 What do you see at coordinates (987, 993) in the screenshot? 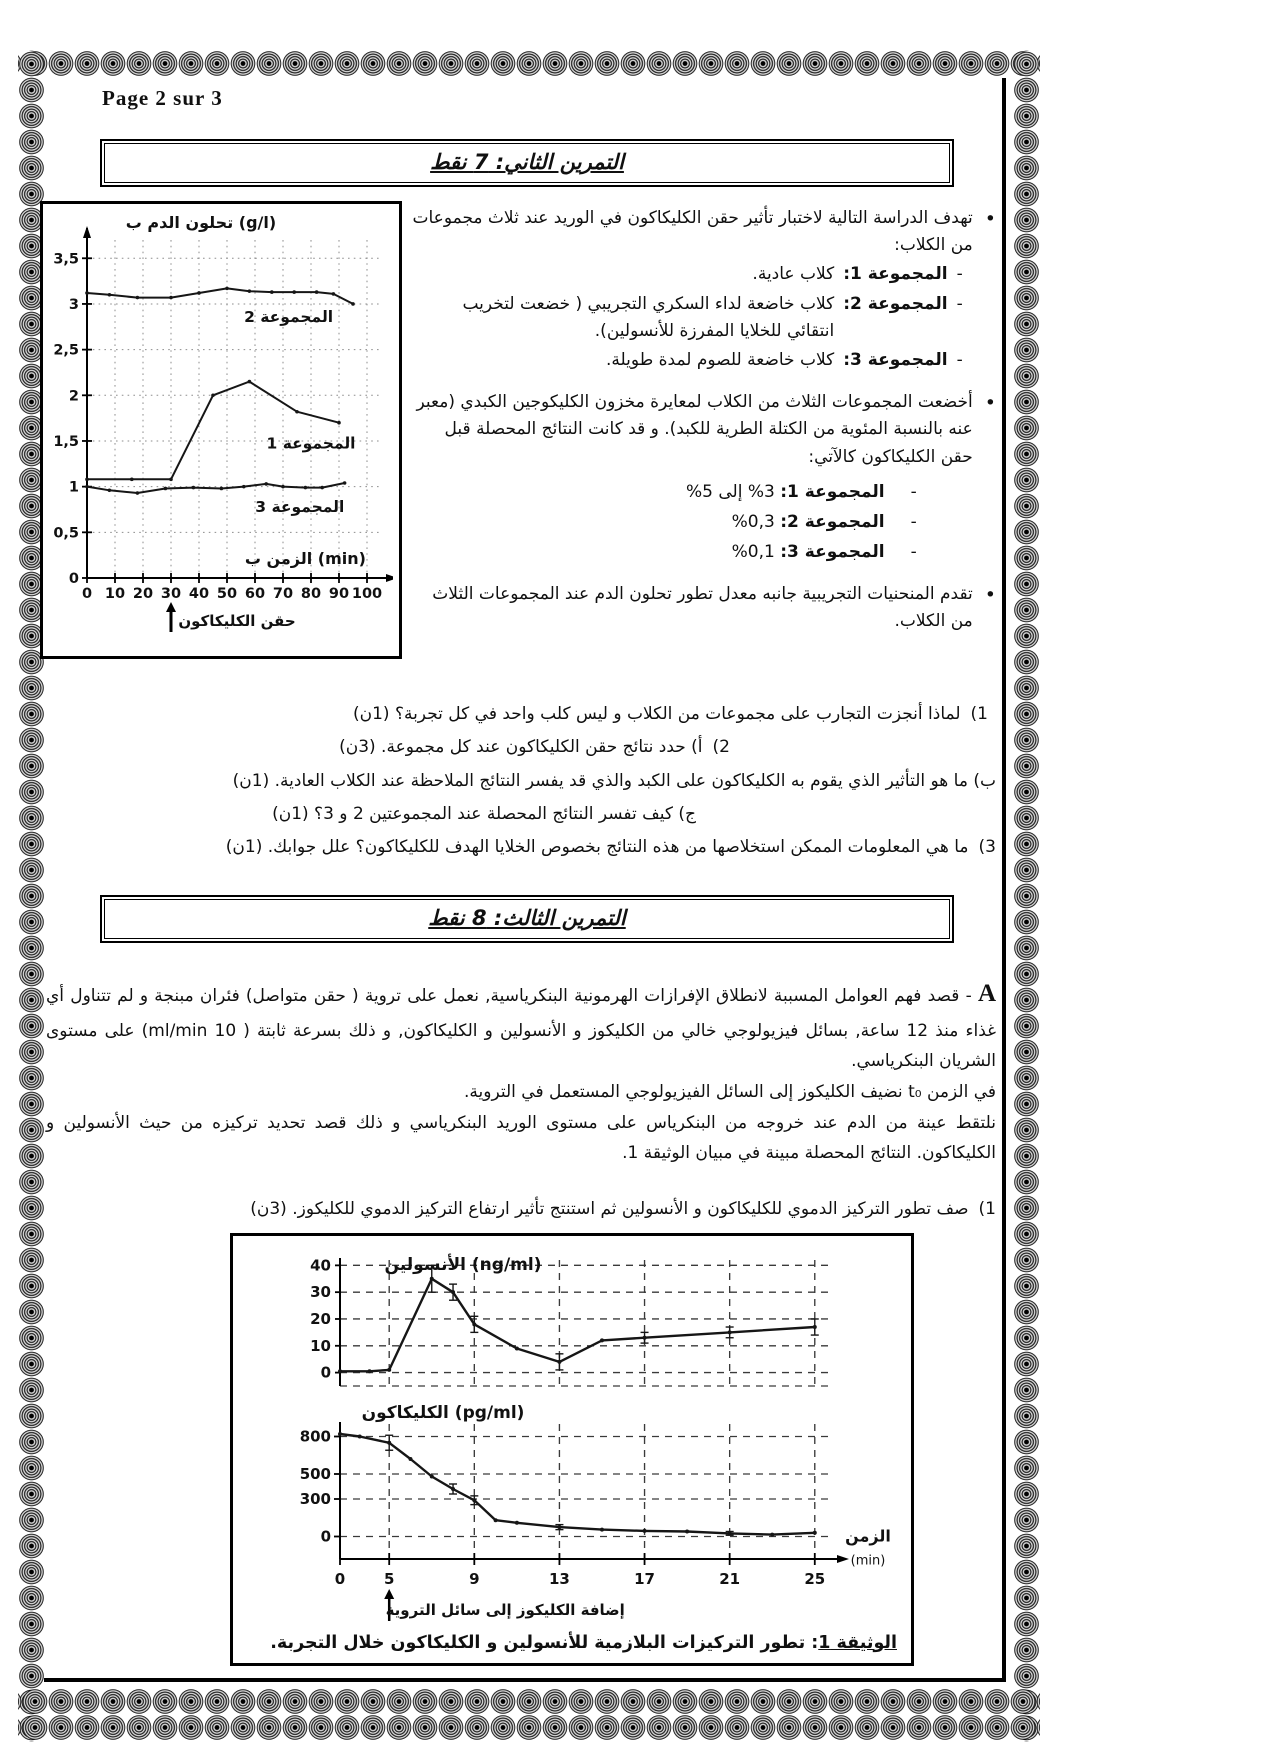
I see `part-a-label: A` at bounding box center [987, 993].